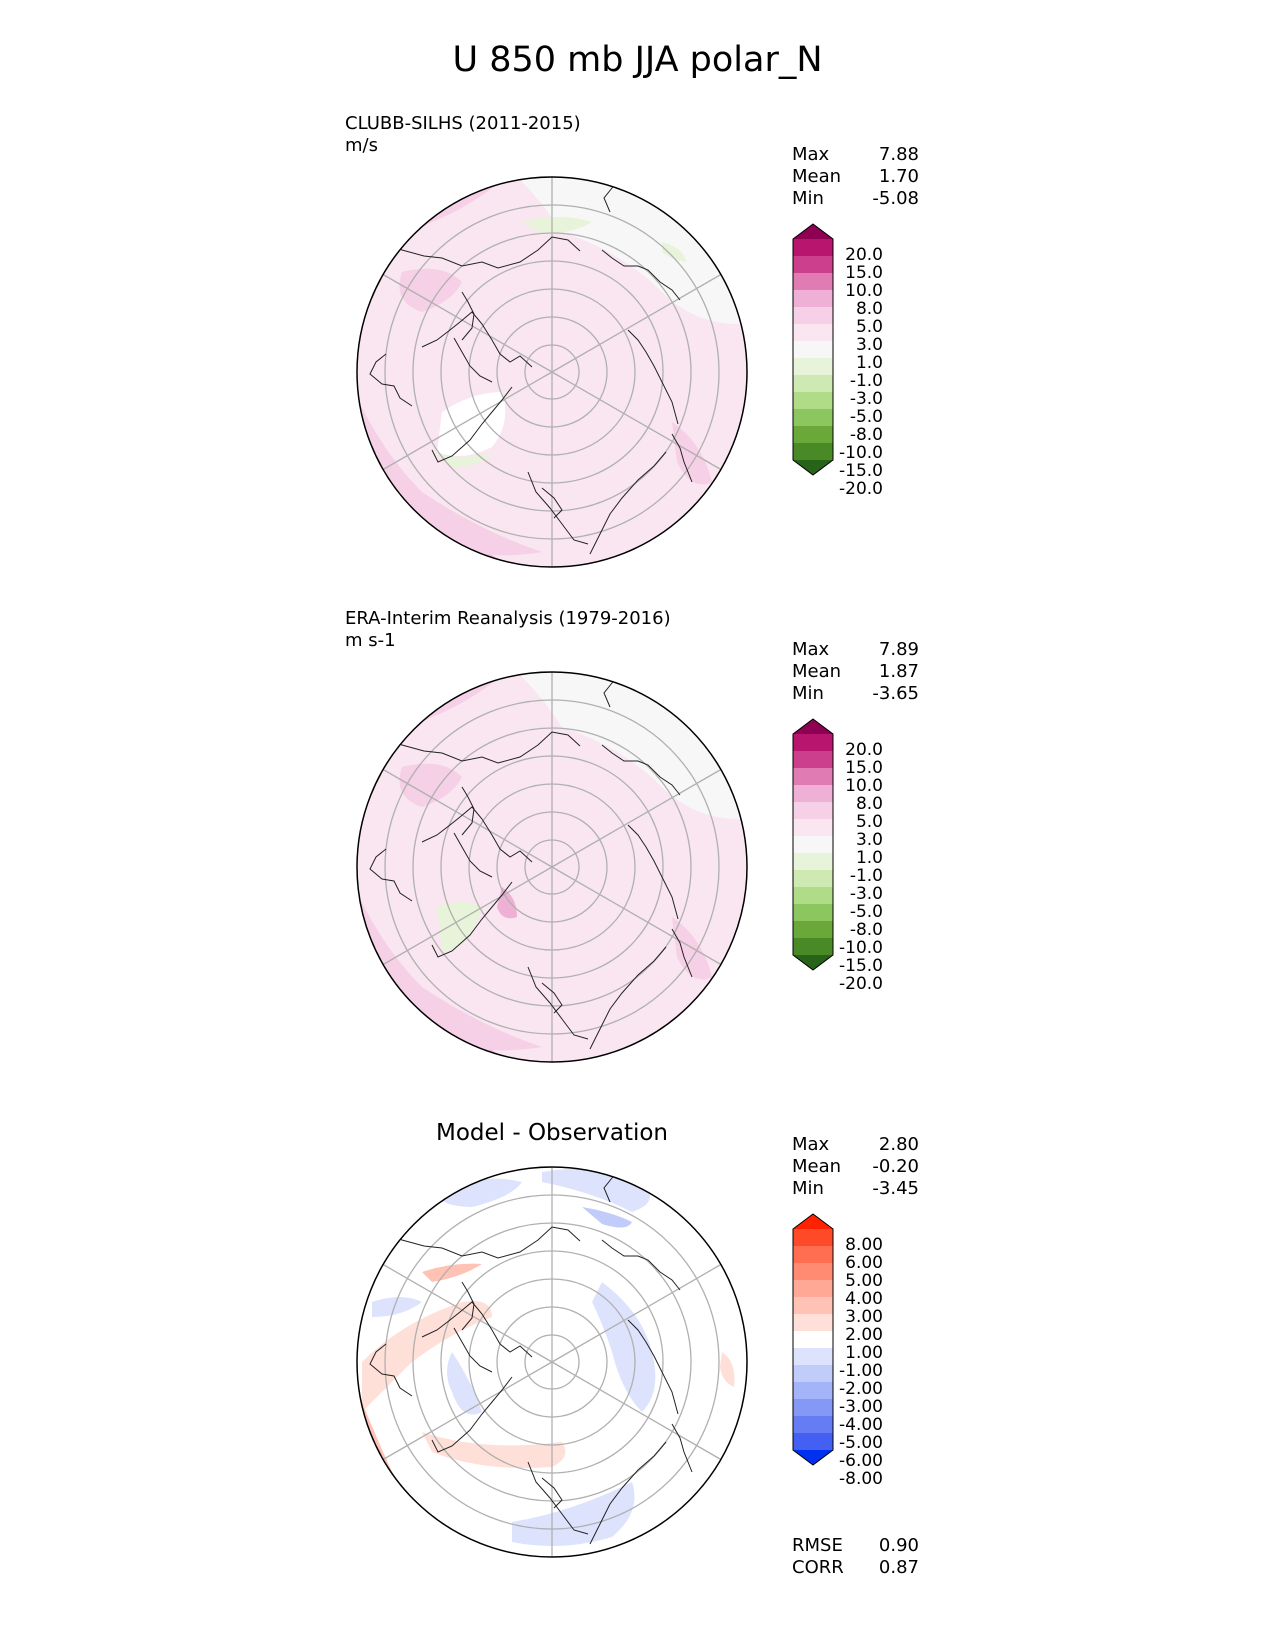  I want to click on panel1-polar-map, so click(552, 372).